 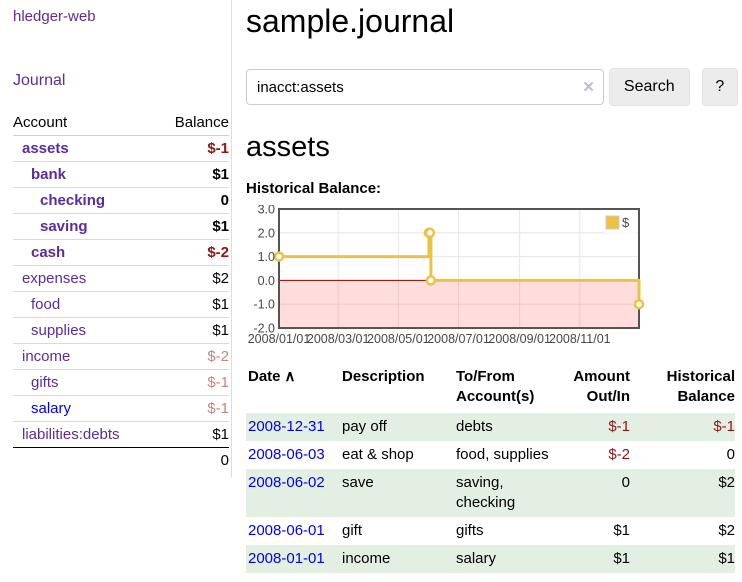 What do you see at coordinates (588, 87) in the screenshot?
I see `clear-search-icon: ✕` at bounding box center [588, 87].